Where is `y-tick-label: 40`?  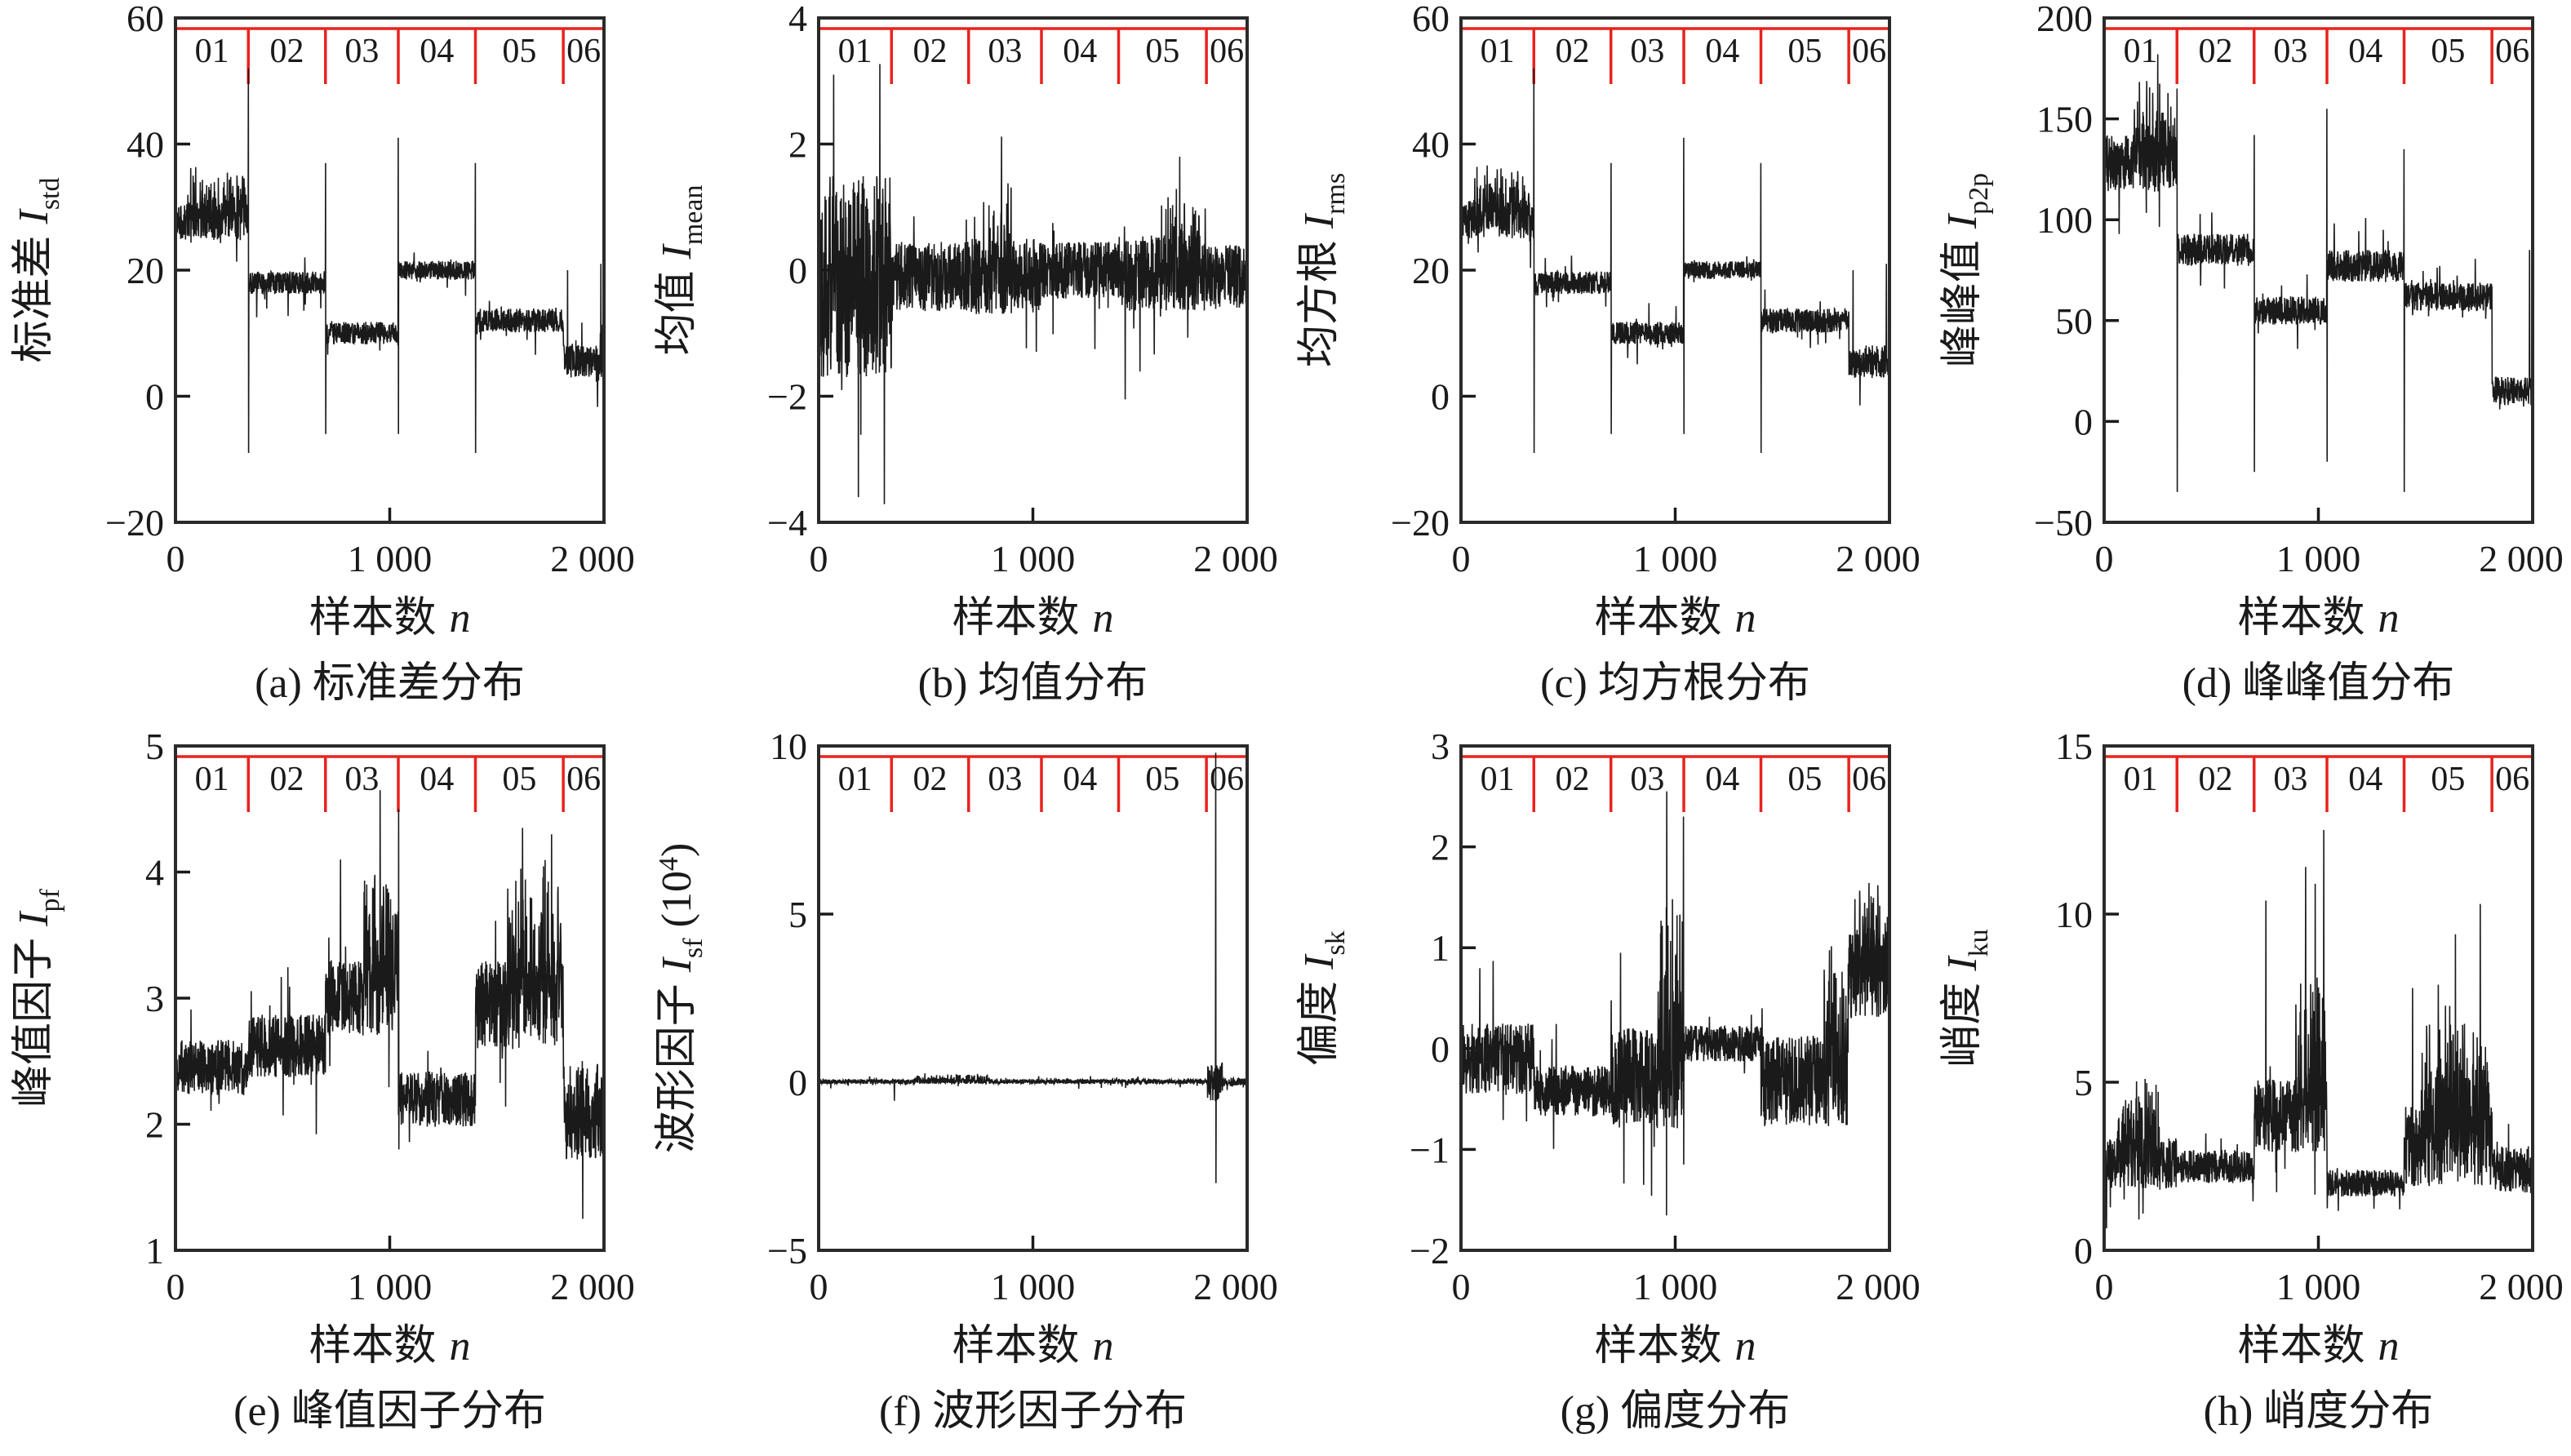
y-tick-label: 40 is located at coordinates (1431, 145).